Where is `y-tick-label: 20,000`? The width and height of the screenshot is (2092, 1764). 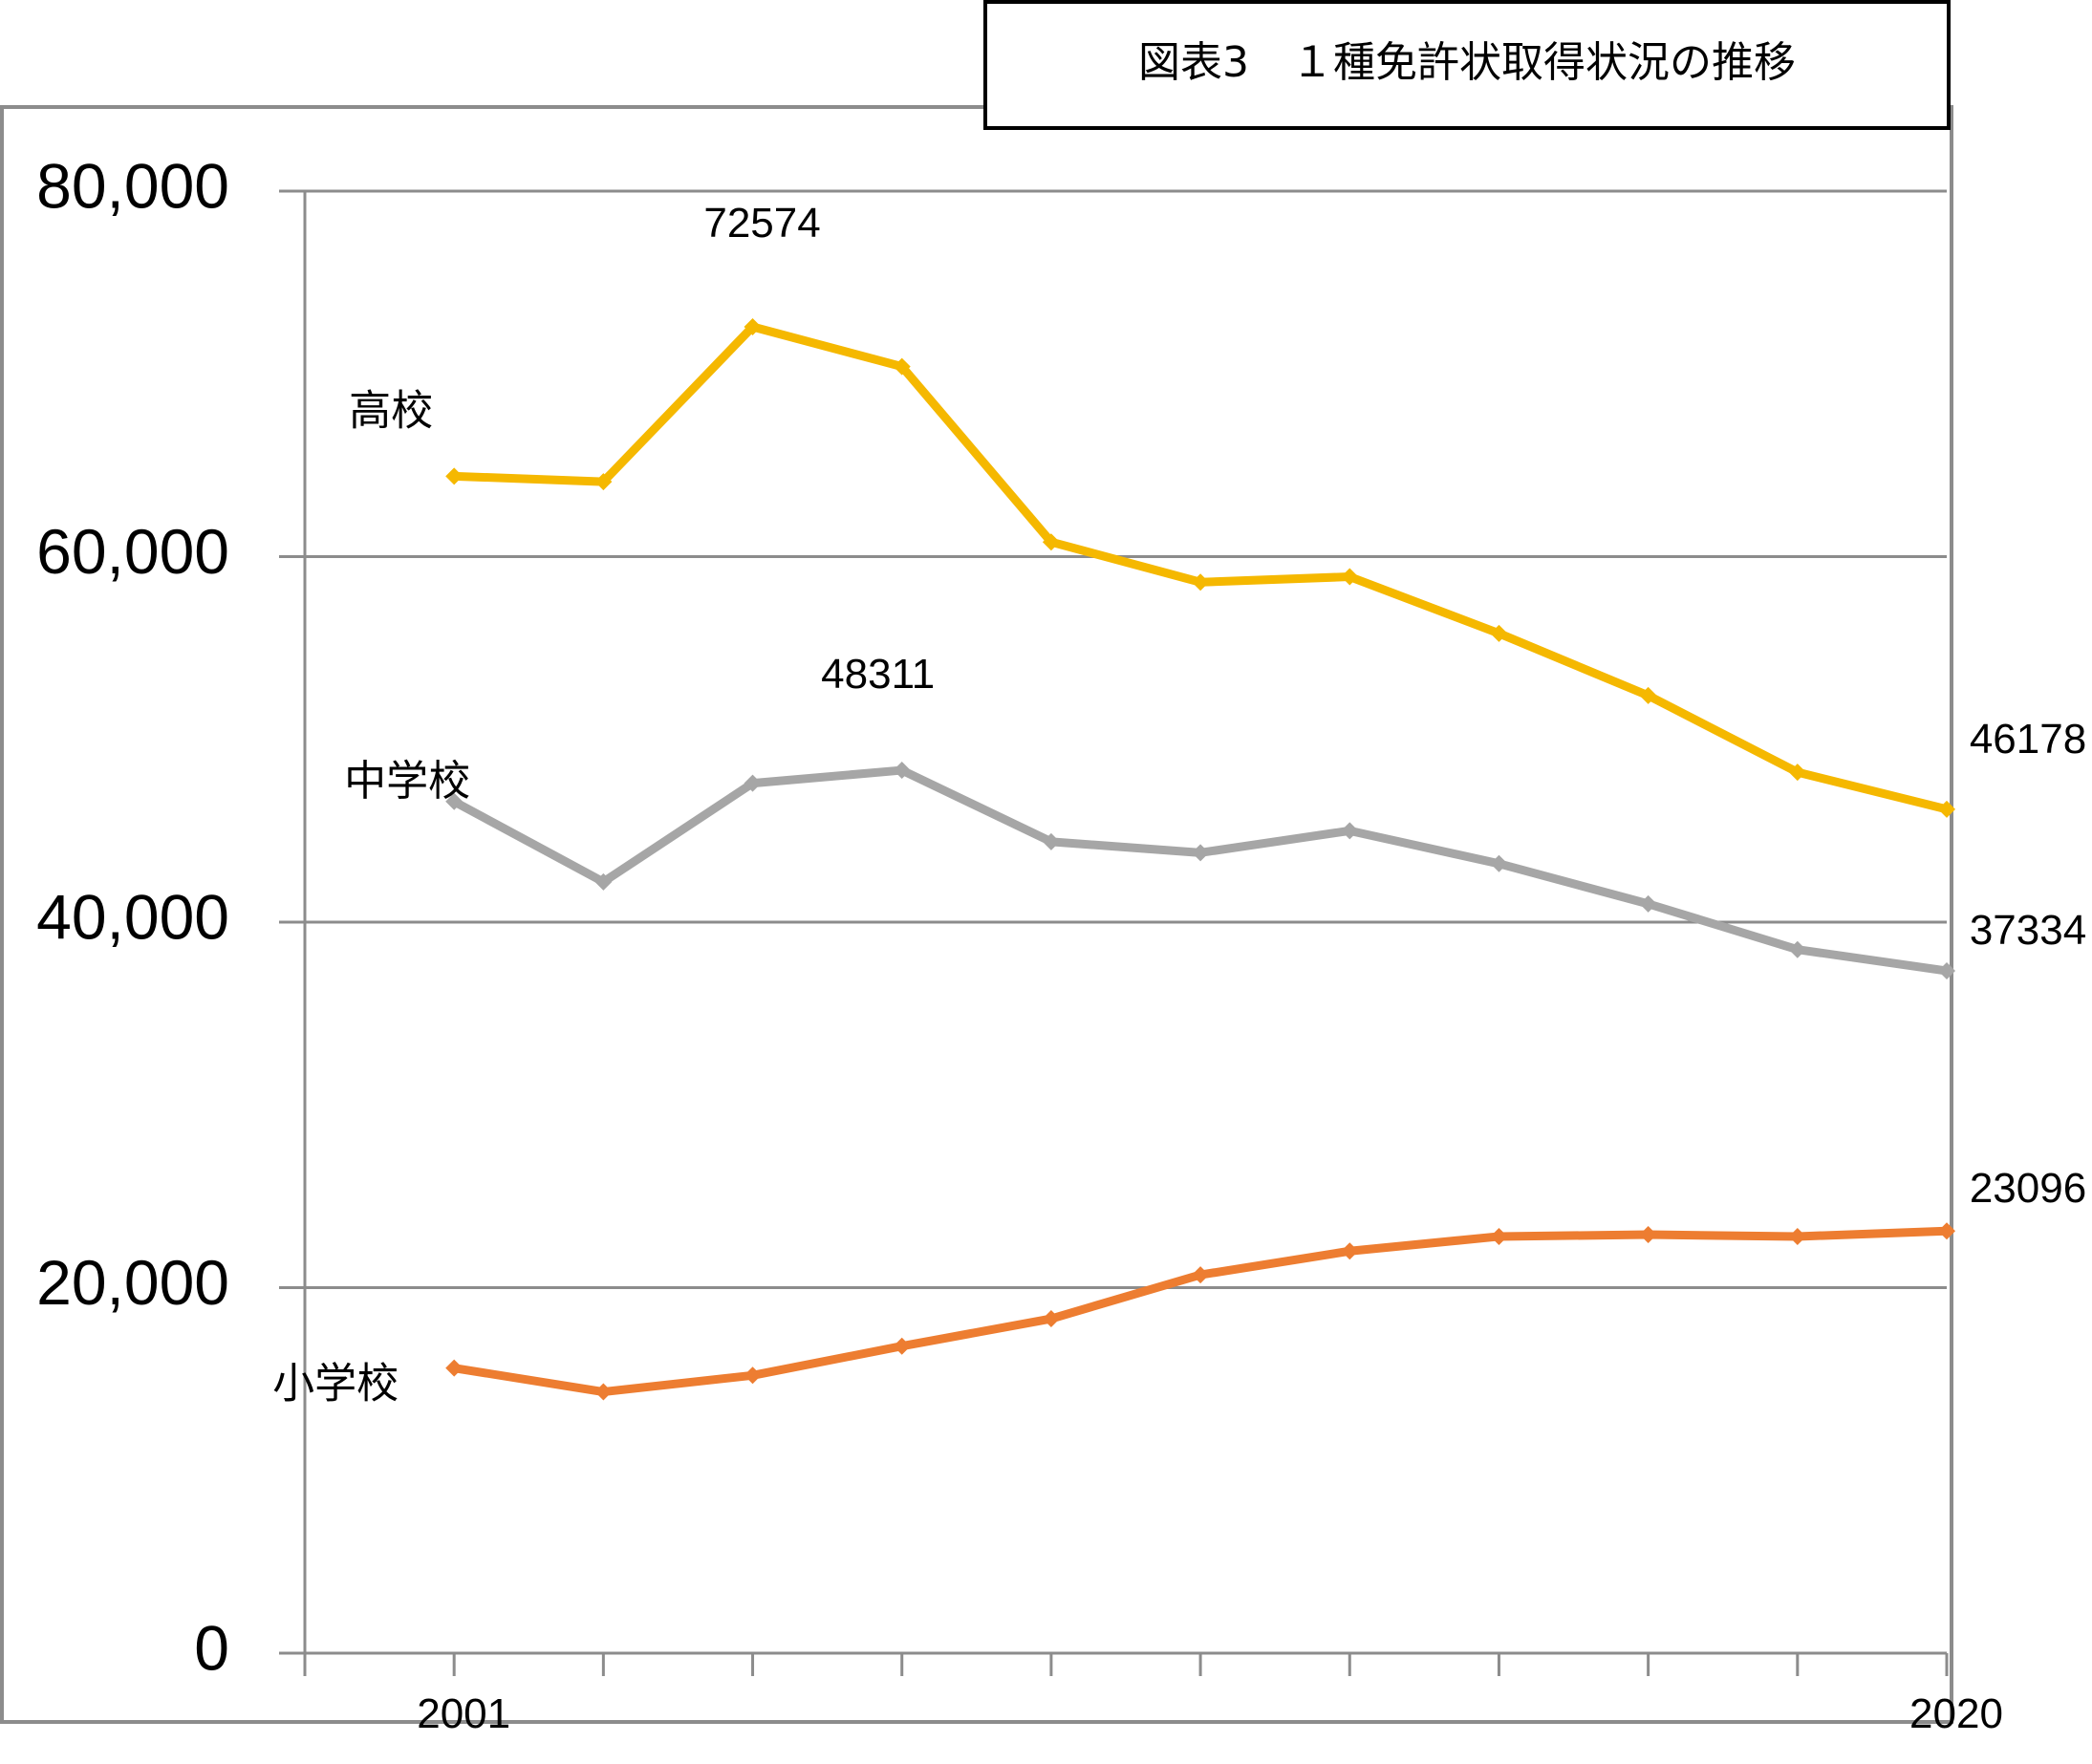 y-tick-label: 20,000 is located at coordinates (132, 1283).